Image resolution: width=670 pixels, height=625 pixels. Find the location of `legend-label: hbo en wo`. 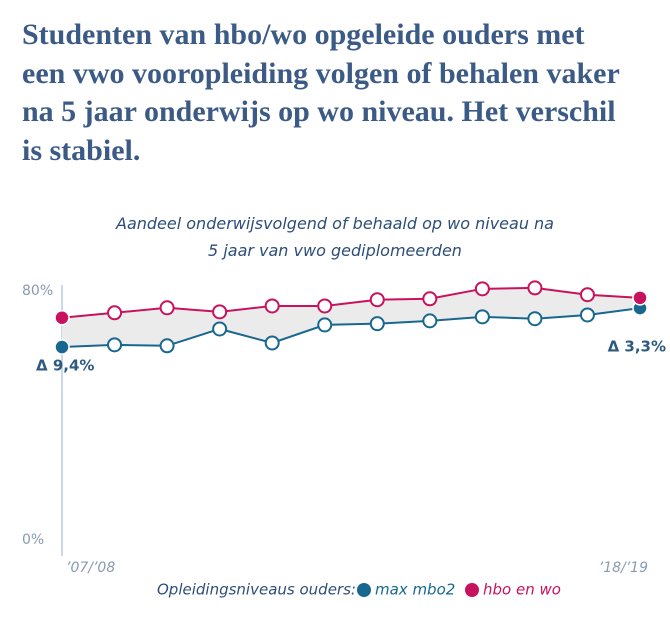

legend-label: hbo en wo is located at coordinates (522, 590).